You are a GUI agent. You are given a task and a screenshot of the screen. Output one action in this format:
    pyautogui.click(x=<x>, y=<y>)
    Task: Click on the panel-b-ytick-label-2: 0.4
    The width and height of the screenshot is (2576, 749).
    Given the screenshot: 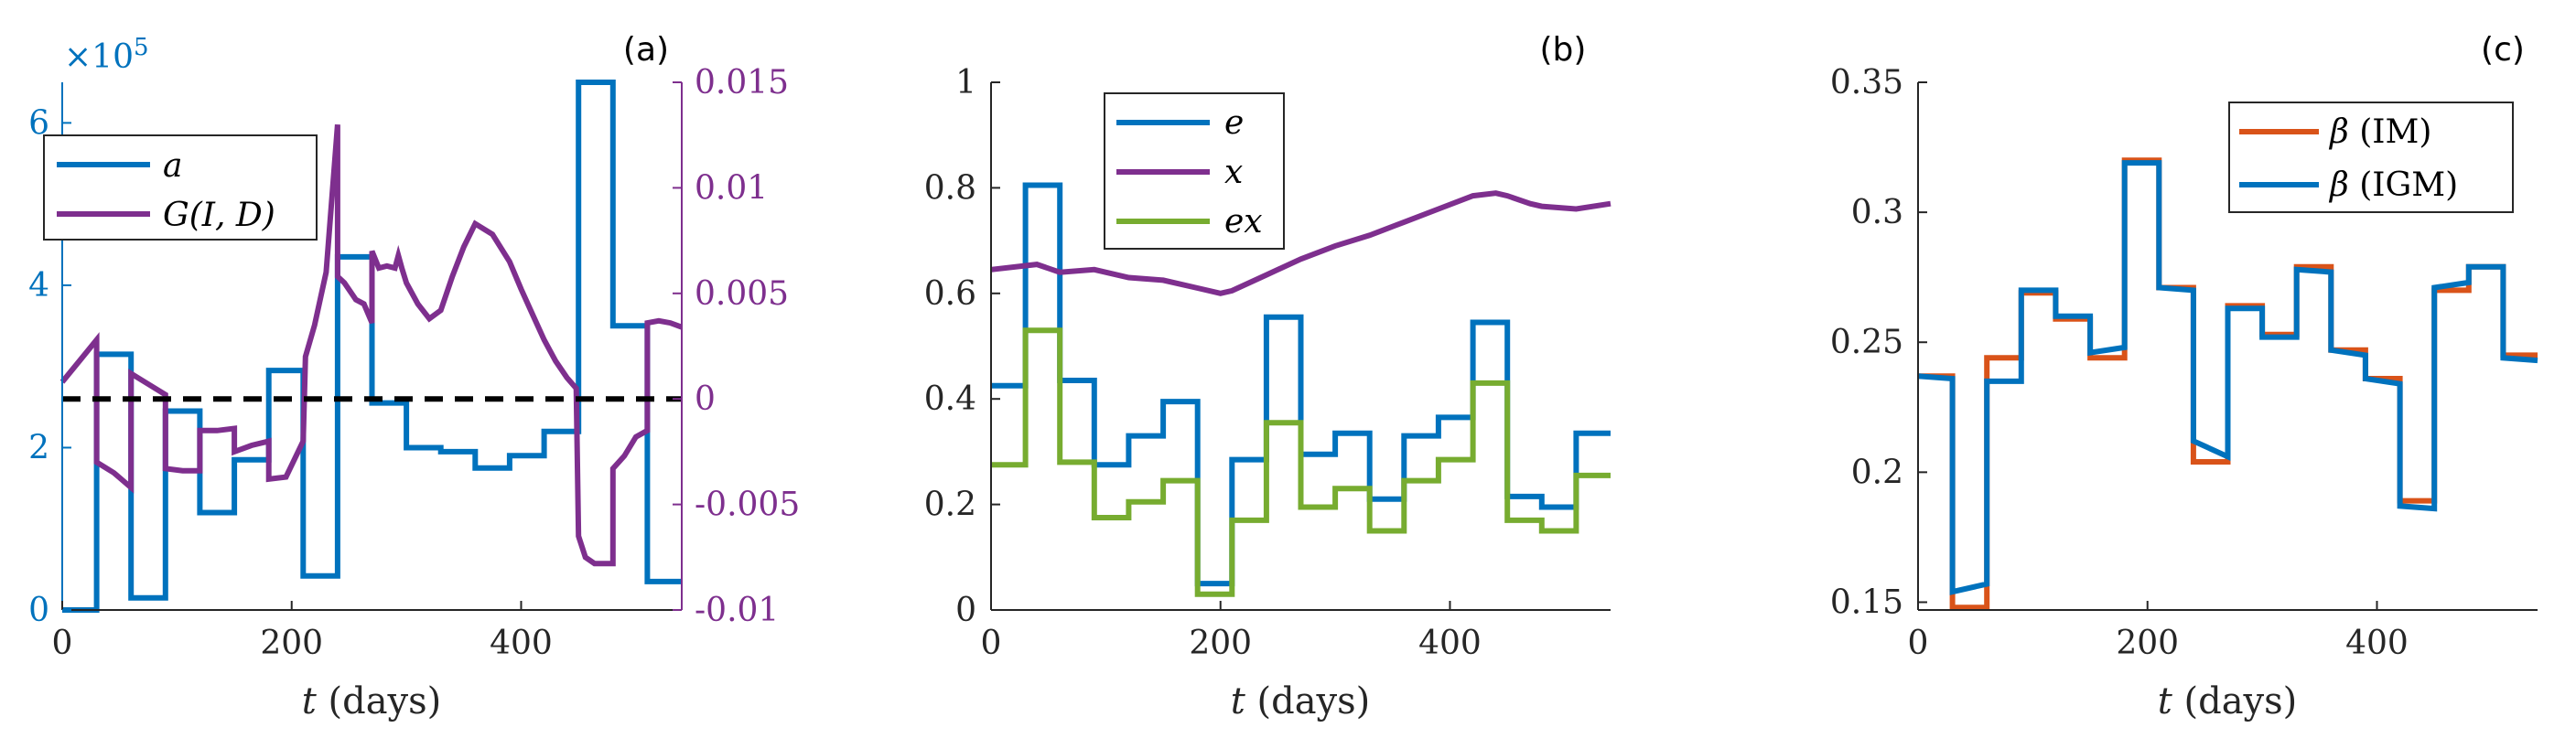 What is the action you would take?
    pyautogui.click(x=950, y=399)
    